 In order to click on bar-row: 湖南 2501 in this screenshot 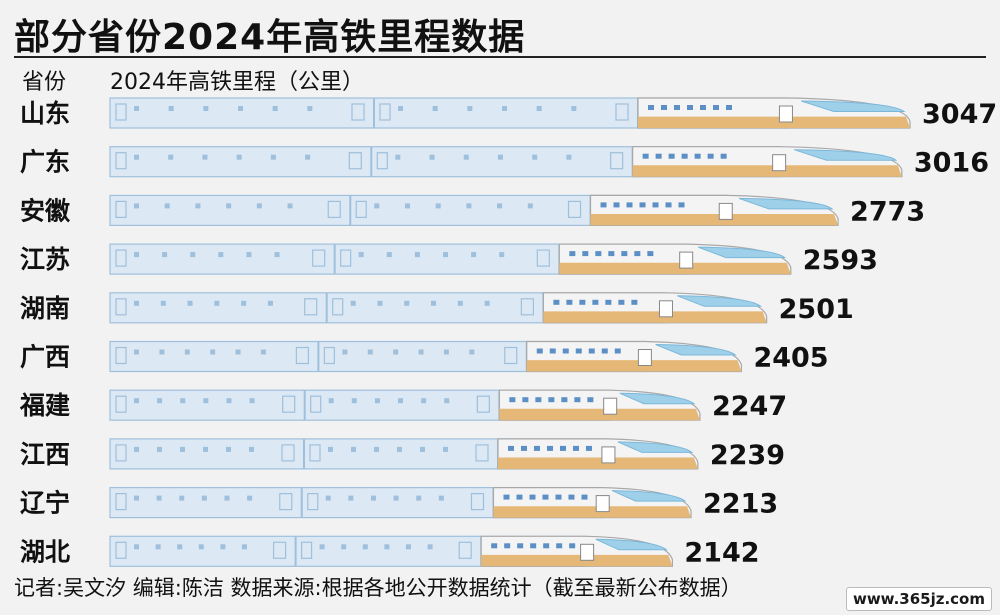, I will do `click(437, 308)`.